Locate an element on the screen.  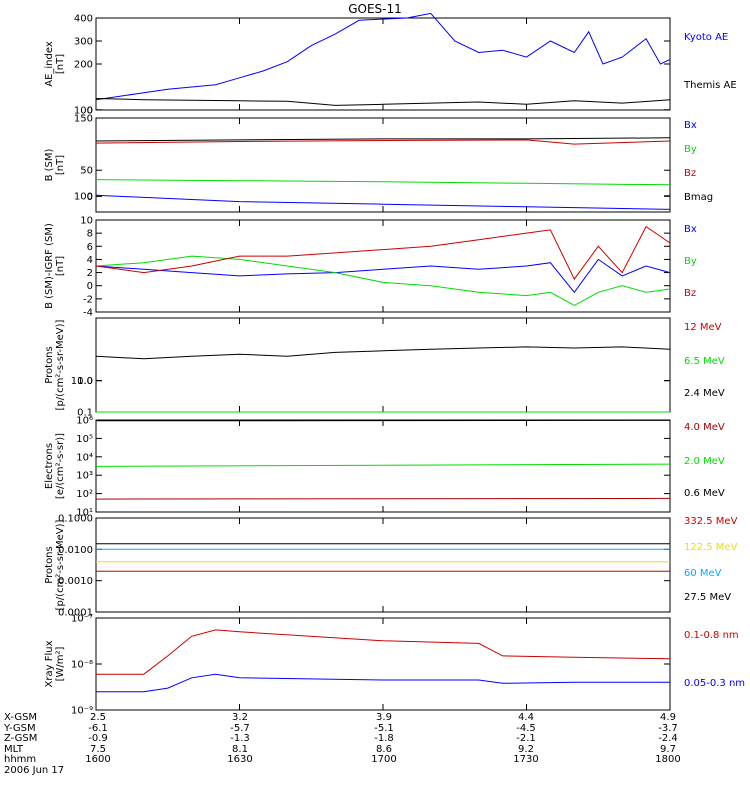
y-tick-label: 10.0 is located at coordinates (82, 381).